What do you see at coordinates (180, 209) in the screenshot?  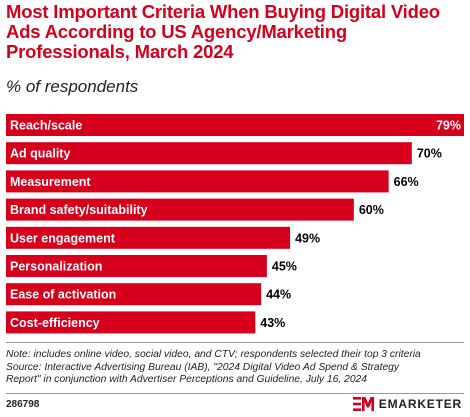 I see `bar-brand-safety-suitability` at bounding box center [180, 209].